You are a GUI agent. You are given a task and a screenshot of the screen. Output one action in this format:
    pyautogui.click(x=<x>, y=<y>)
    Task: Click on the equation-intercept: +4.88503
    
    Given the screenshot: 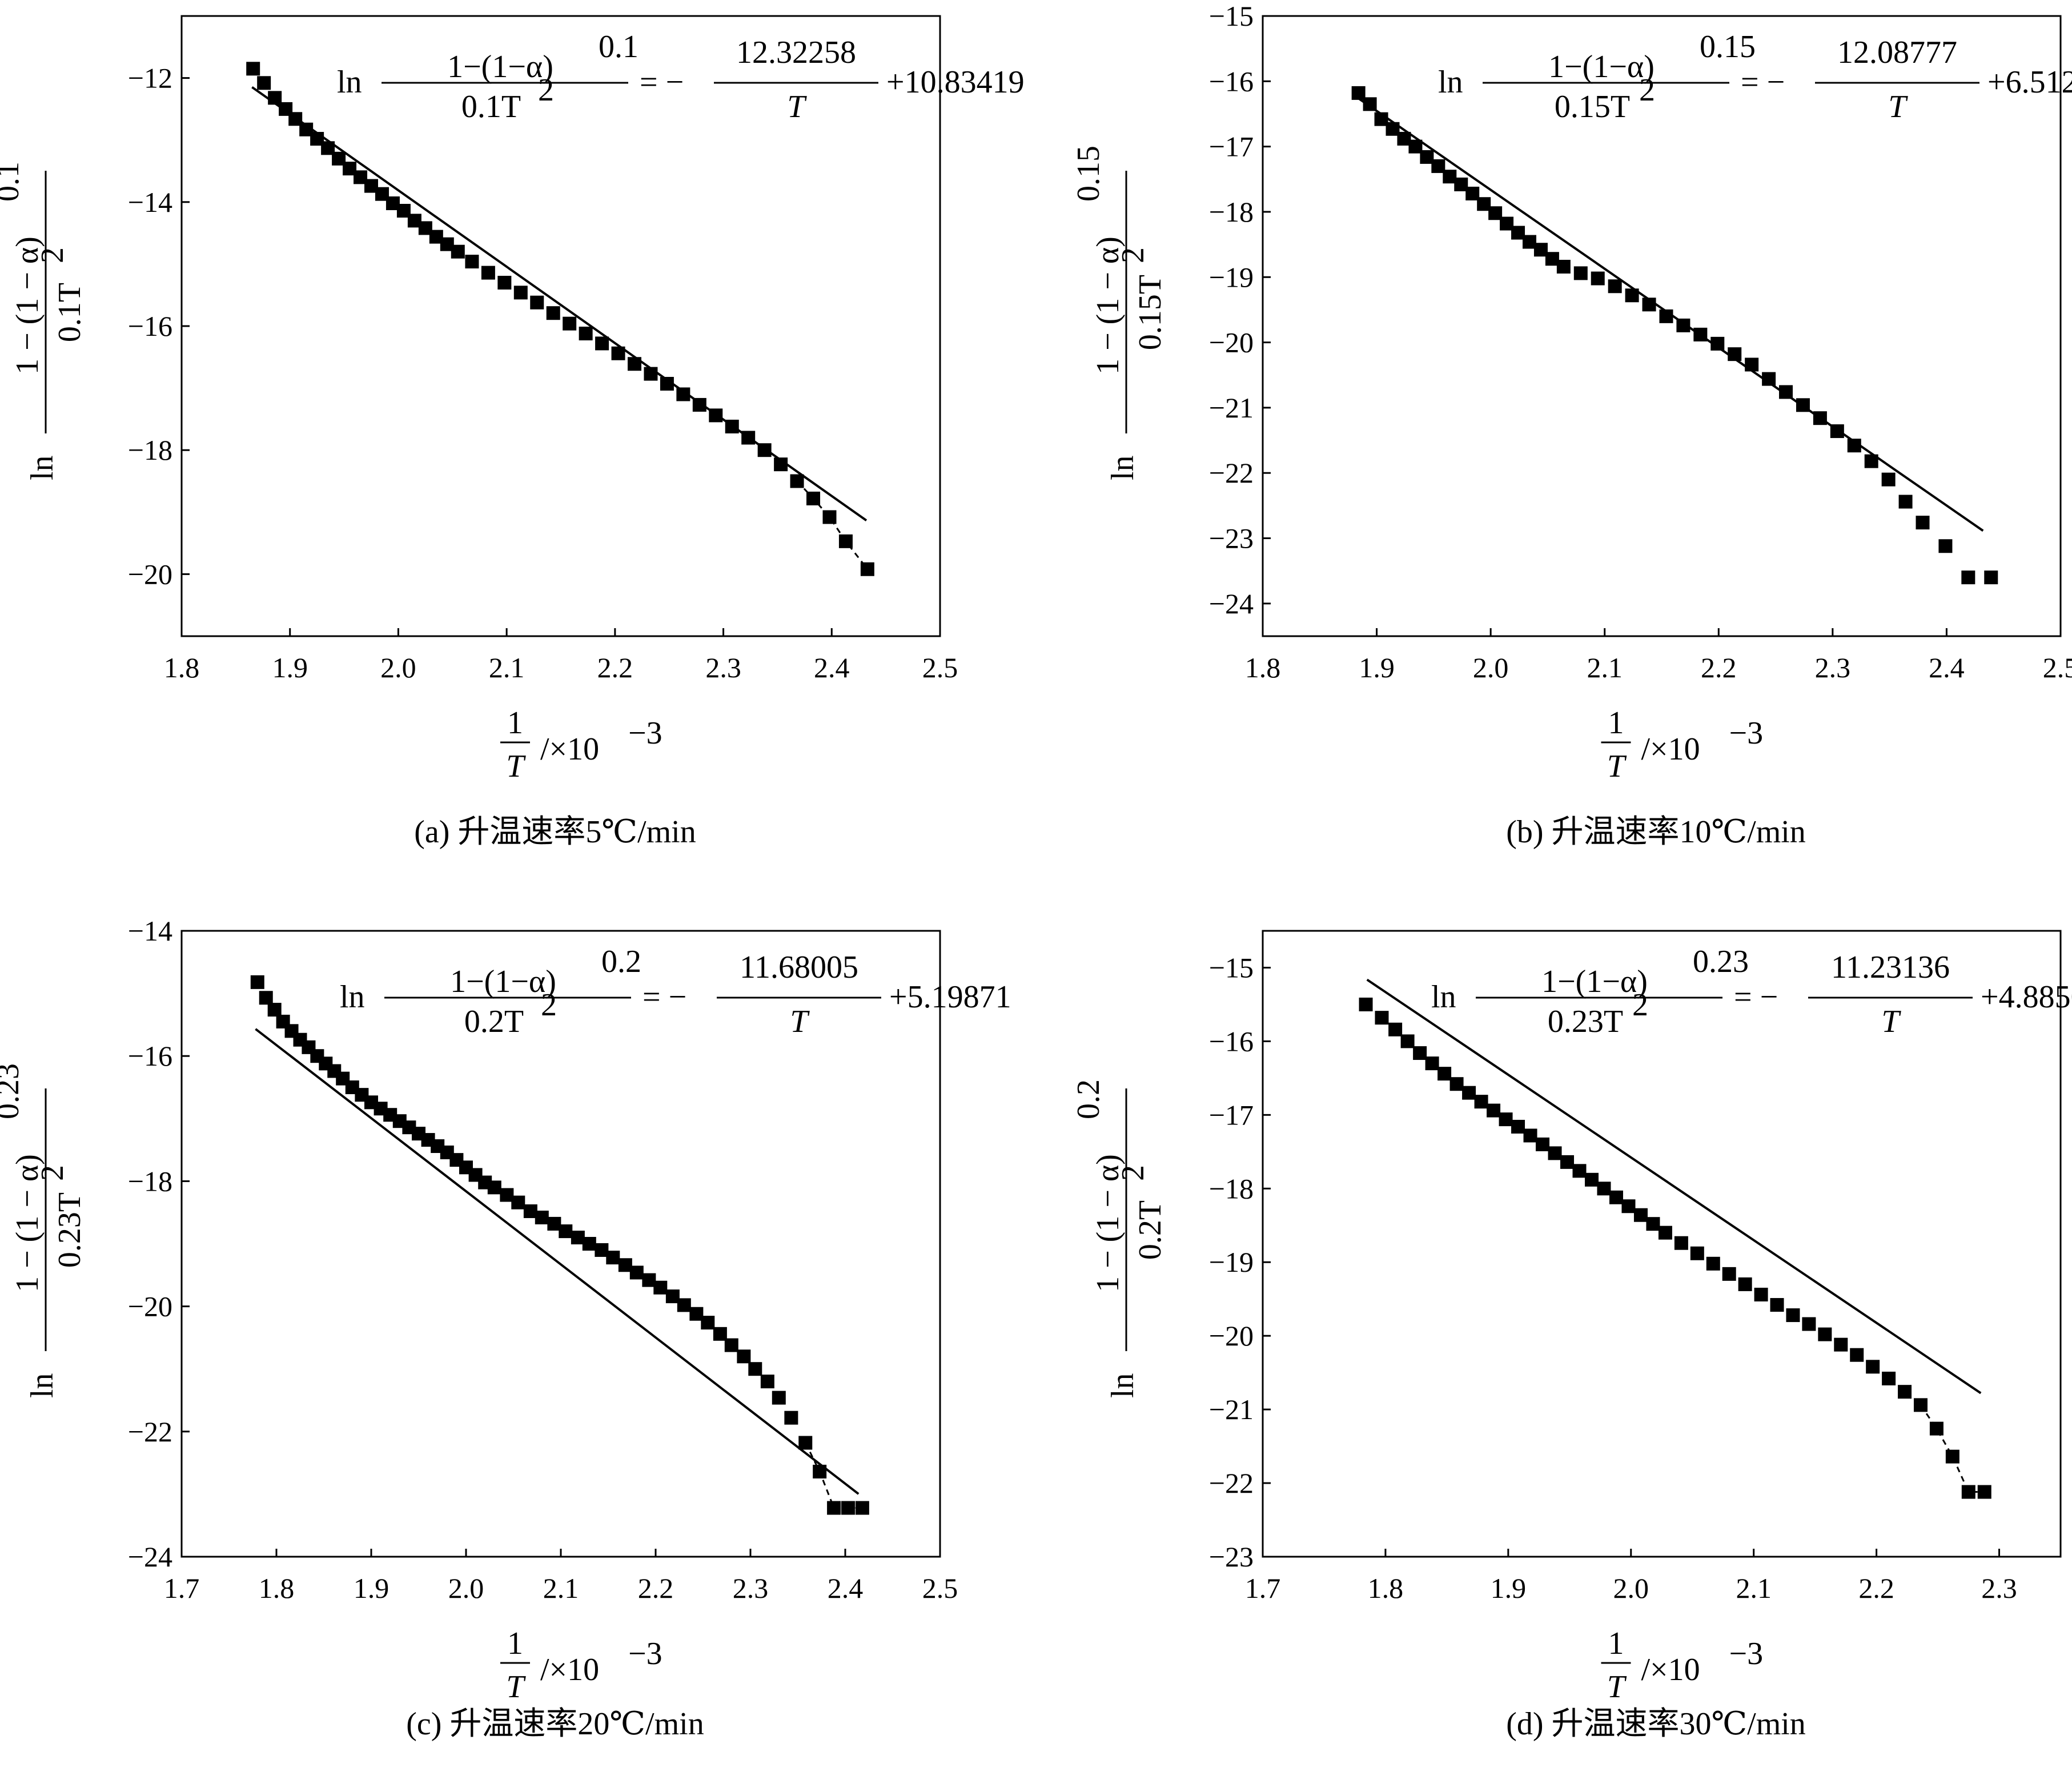 What is the action you would take?
    pyautogui.click(x=2026, y=997)
    